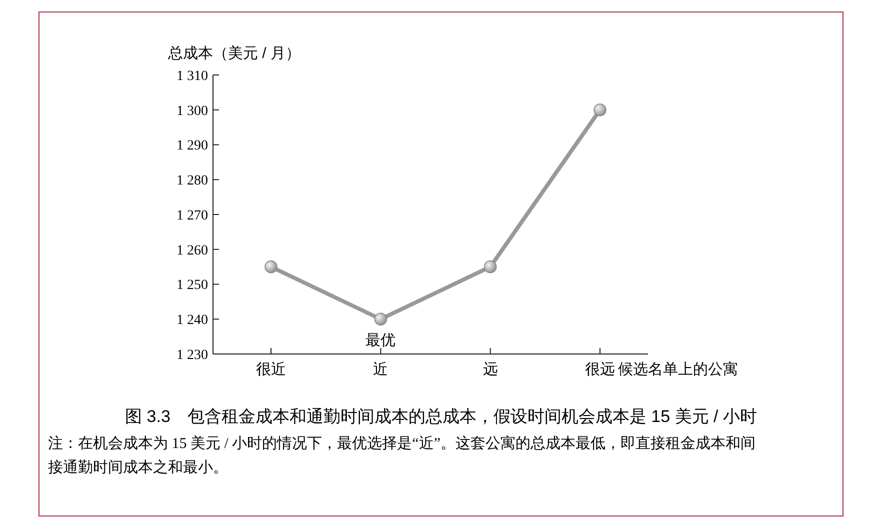 Image resolution: width=871 pixels, height=531 pixels. I want to click on y-tick-label: 1 260, so click(192, 250).